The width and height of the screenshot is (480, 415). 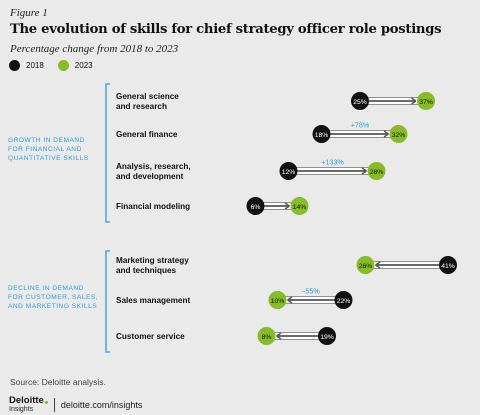 What do you see at coordinates (101, 405) in the screenshot?
I see `footer-url: deloitte.com/insights` at bounding box center [101, 405].